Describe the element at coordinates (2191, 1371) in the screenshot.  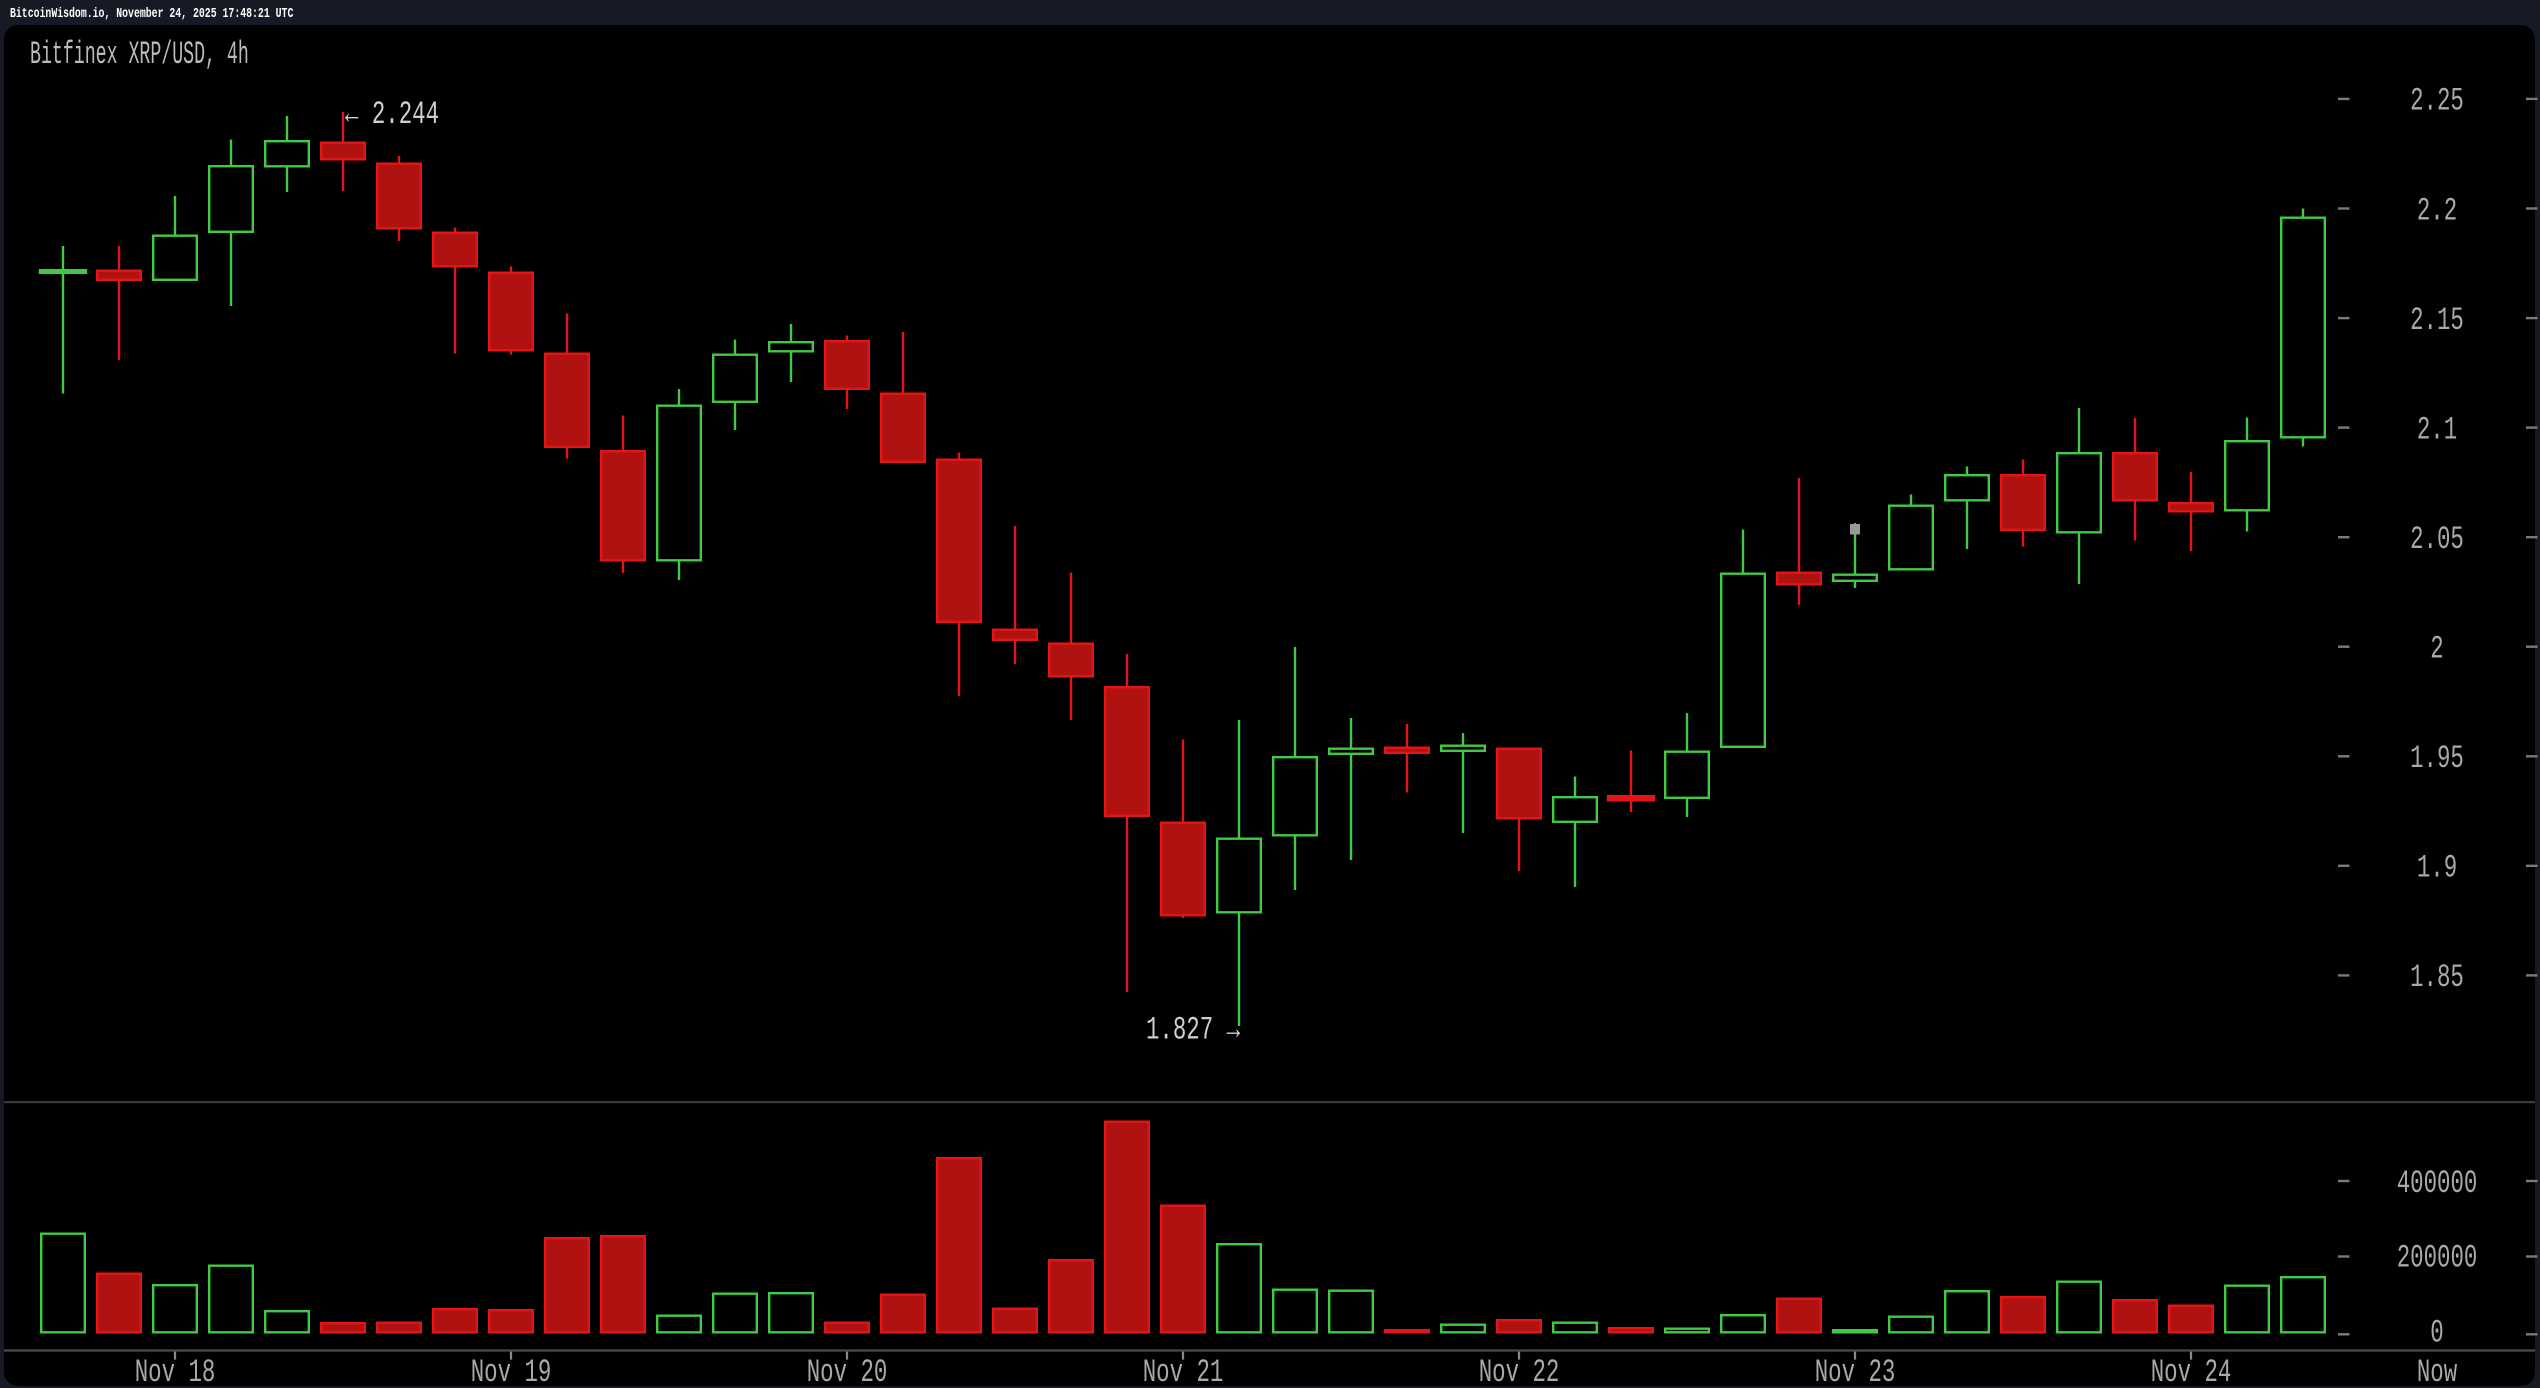
I see `svg-text: Nov 24` at that location.